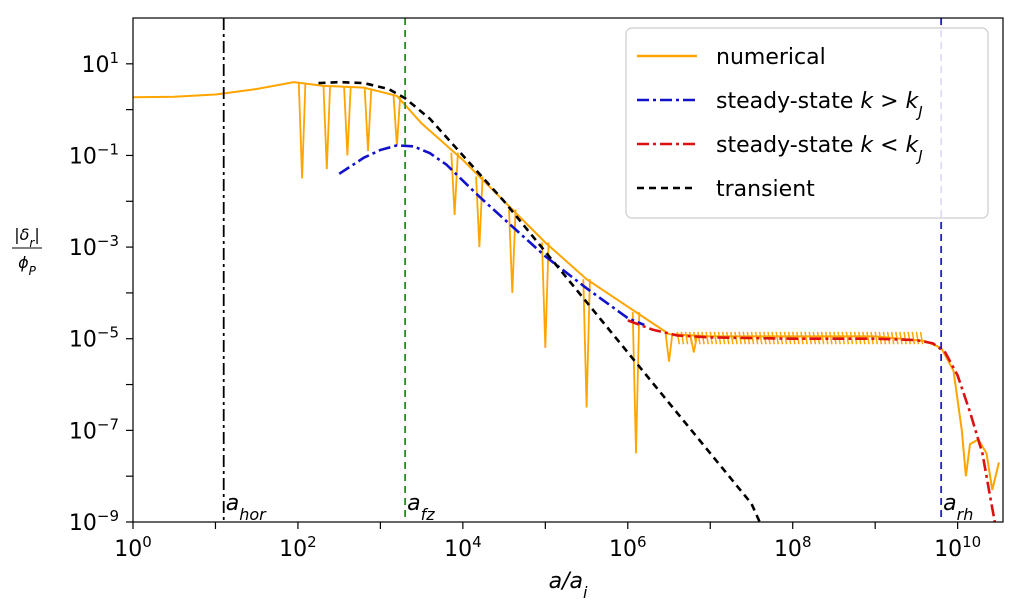 The width and height of the screenshot is (1024, 614). I want to click on legend-item-transient-label: transient, so click(765, 189).